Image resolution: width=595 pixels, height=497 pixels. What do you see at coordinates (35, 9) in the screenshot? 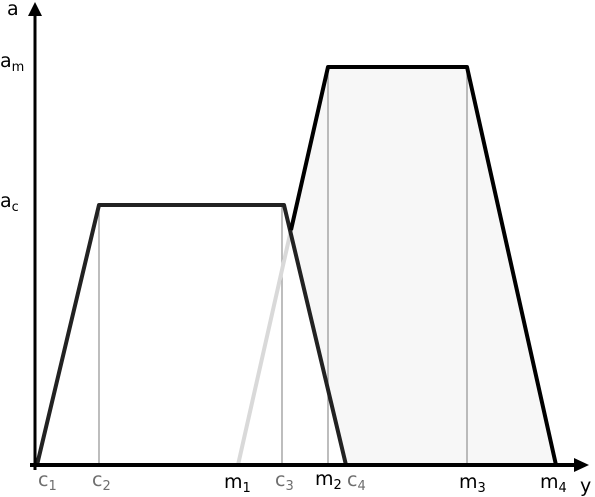
I see `y-axis-arrow` at bounding box center [35, 9].